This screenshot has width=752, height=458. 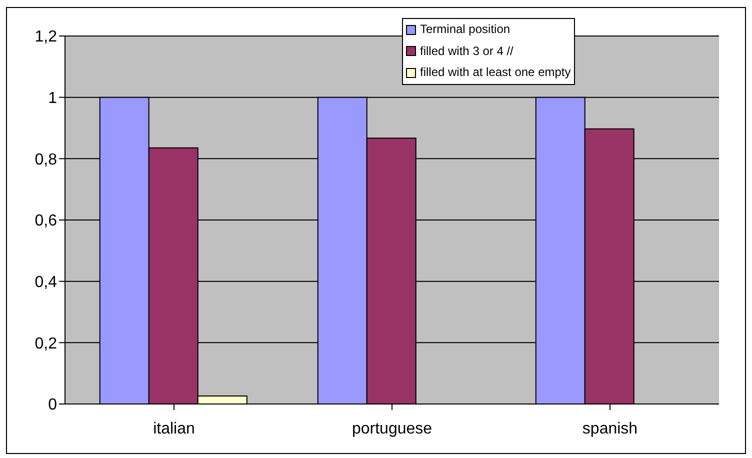 I want to click on legend-label: filled with 3 or 4 //, so click(x=466, y=51).